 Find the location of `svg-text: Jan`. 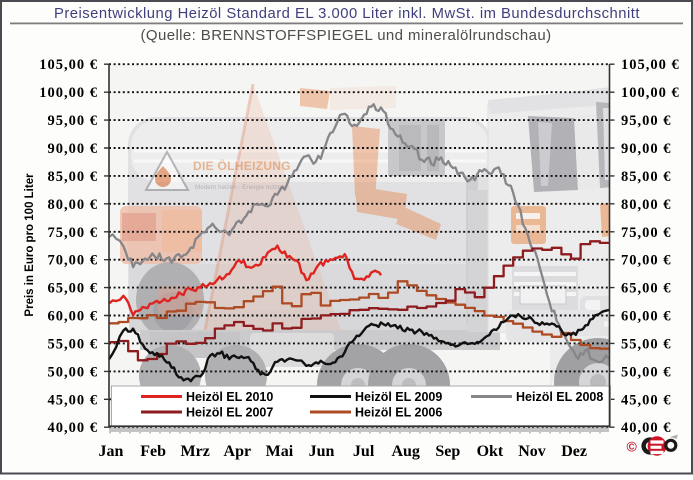

svg-text: Jan is located at coordinates (111, 451).